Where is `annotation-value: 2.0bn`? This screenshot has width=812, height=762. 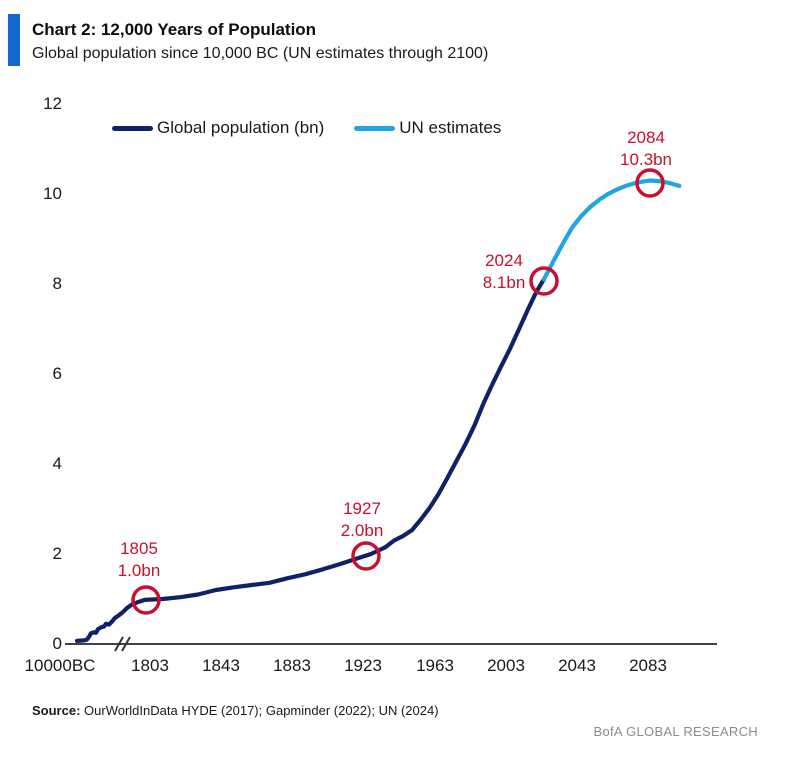
annotation-value: 2.0bn is located at coordinates (362, 530).